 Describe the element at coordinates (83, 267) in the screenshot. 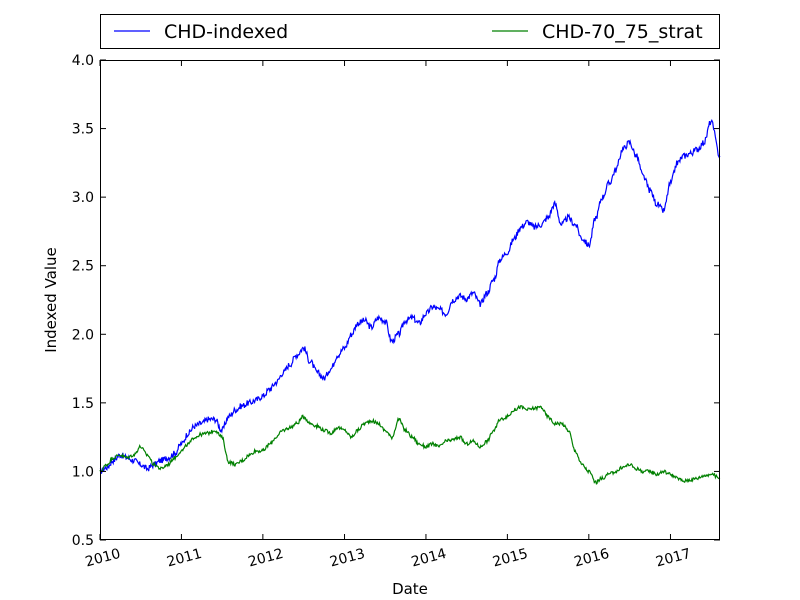

I see `y-tick-label: 2.5` at that location.